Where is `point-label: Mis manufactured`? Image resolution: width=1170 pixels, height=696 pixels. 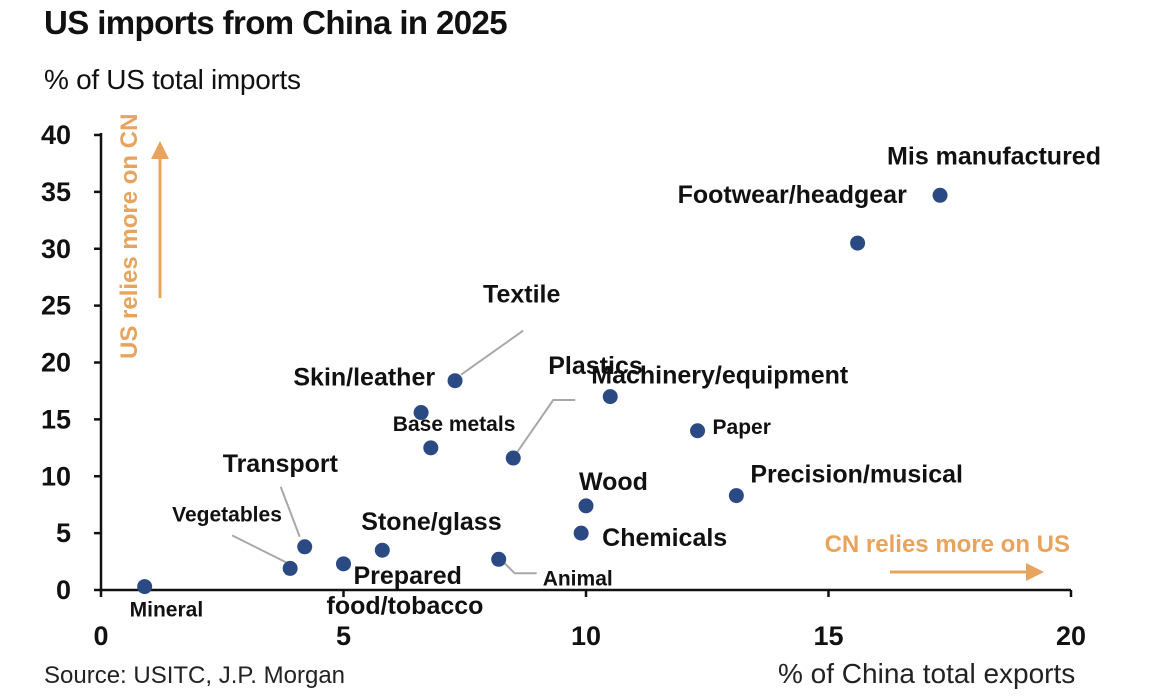
point-label: Mis manufactured is located at coordinates (994, 156).